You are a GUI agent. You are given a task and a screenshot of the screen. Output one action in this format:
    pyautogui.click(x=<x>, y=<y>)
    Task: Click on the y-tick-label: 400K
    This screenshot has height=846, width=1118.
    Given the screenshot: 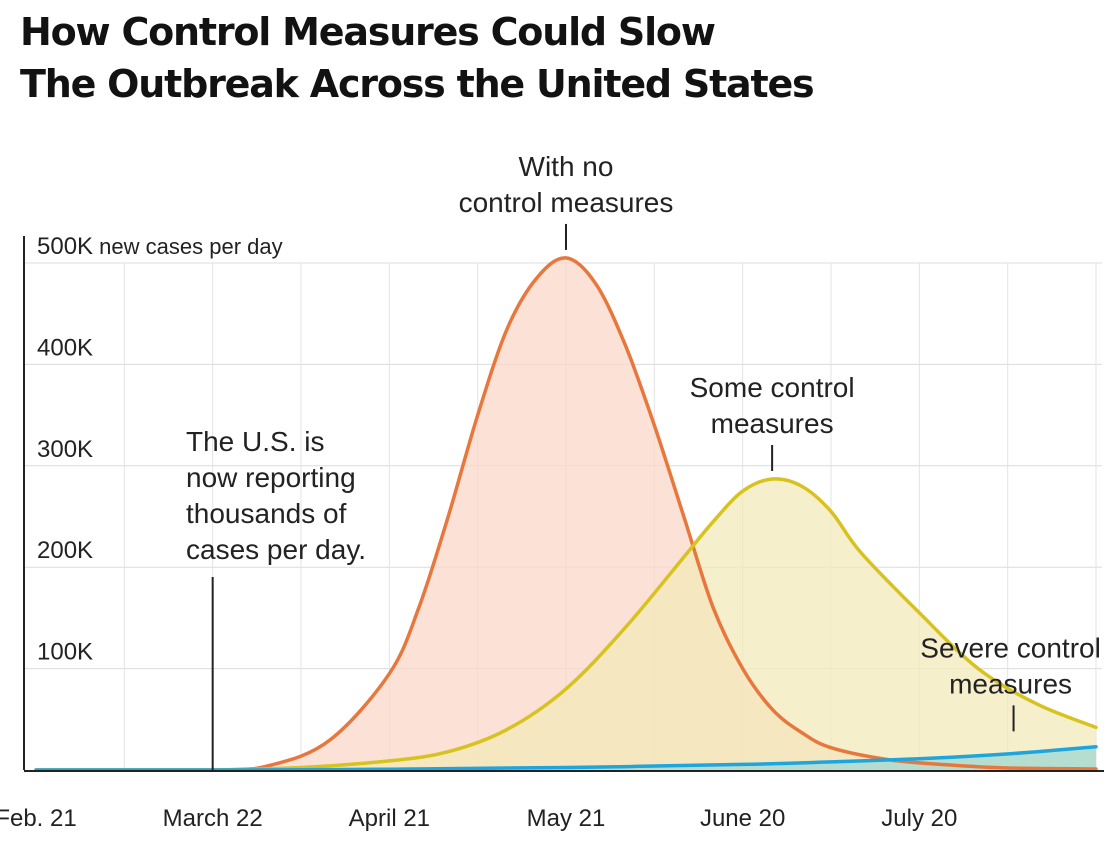 What is the action you would take?
    pyautogui.click(x=65, y=347)
    